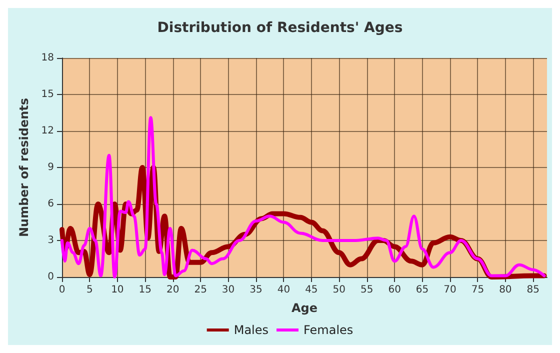 This screenshot has height=353, width=560. I want to click on x-tick-label: 40, so click(283, 290).